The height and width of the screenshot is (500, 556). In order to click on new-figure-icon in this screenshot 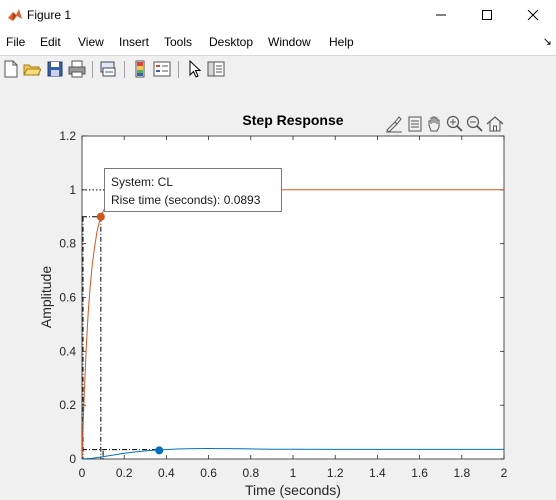, I will do `click(11, 69)`.